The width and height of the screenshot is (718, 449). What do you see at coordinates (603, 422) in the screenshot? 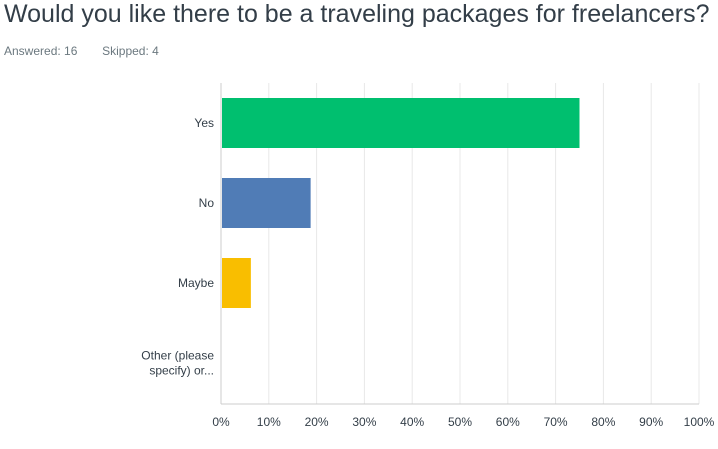
I see `x-tick-label: 80%` at bounding box center [603, 422].